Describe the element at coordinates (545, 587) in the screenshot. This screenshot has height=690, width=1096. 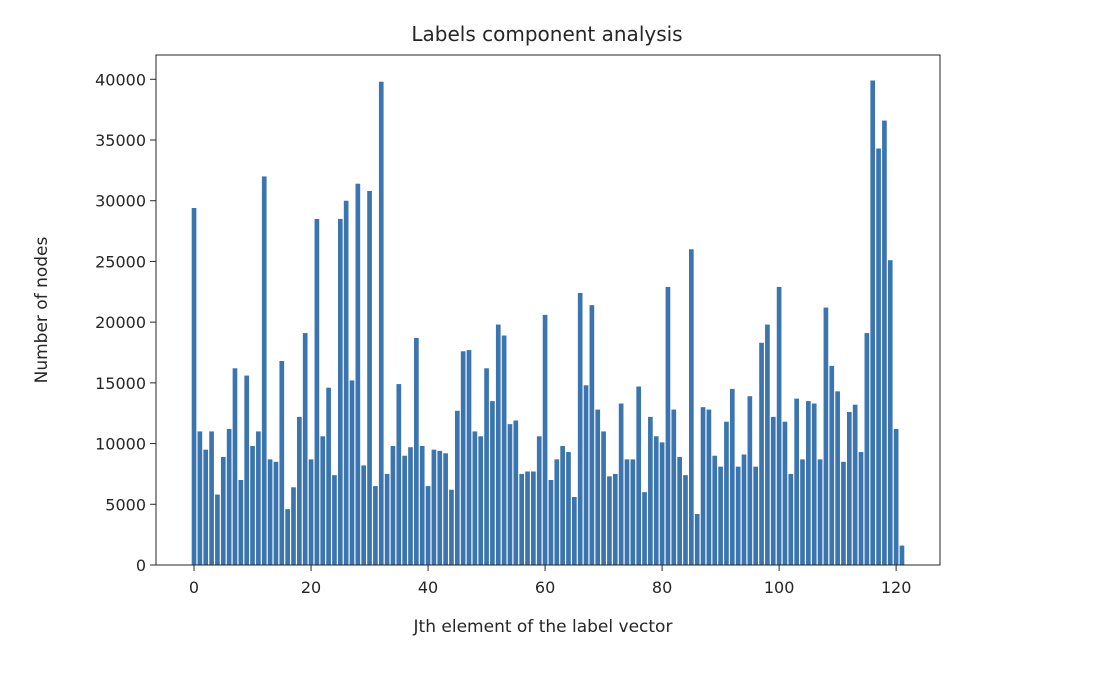
I see `x-tick-label: 60` at that location.